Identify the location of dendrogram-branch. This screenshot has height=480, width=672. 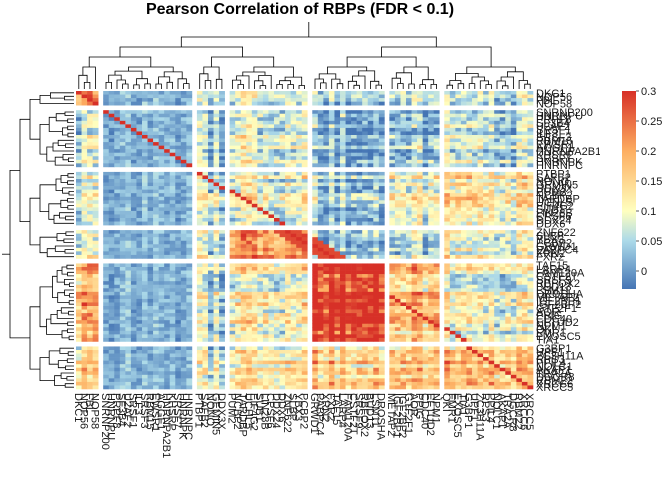
(87, 85).